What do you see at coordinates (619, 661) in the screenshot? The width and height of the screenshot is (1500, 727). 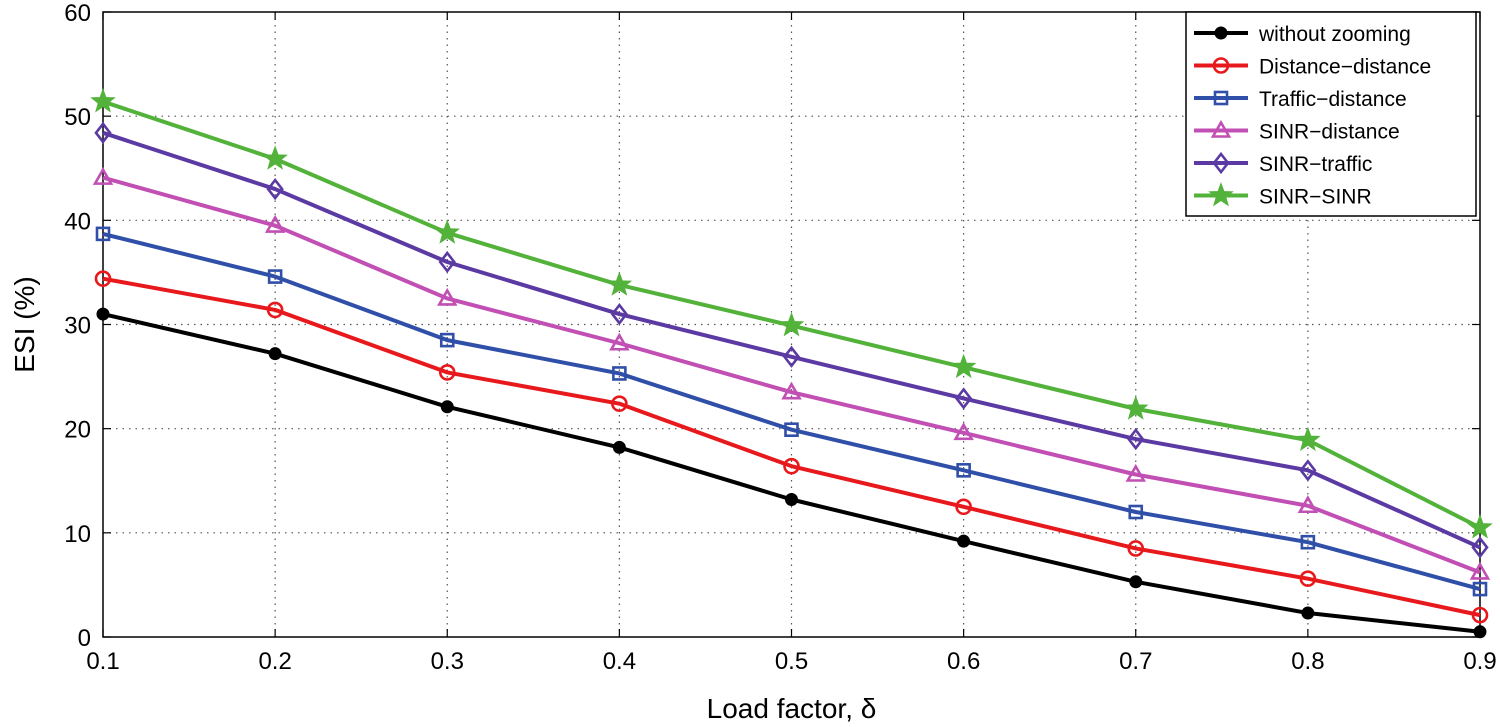 I see `x-tick-label: 0.4` at bounding box center [619, 661].